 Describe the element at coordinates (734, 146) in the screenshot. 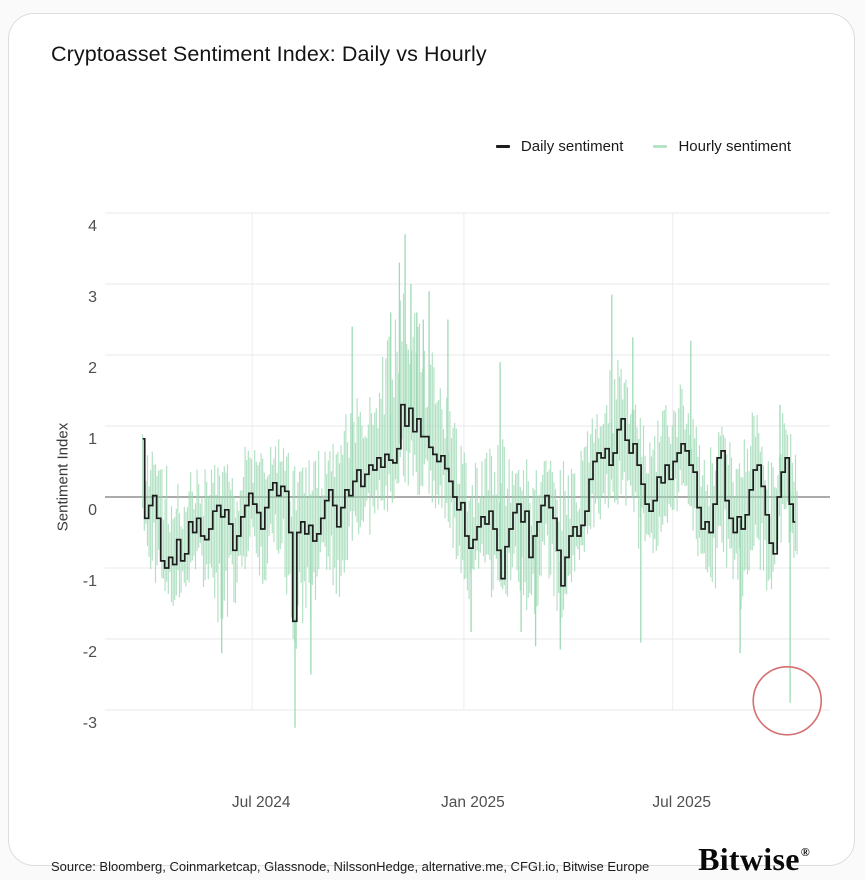

I see `legend-label-hourly: Hourly sentiment` at that location.